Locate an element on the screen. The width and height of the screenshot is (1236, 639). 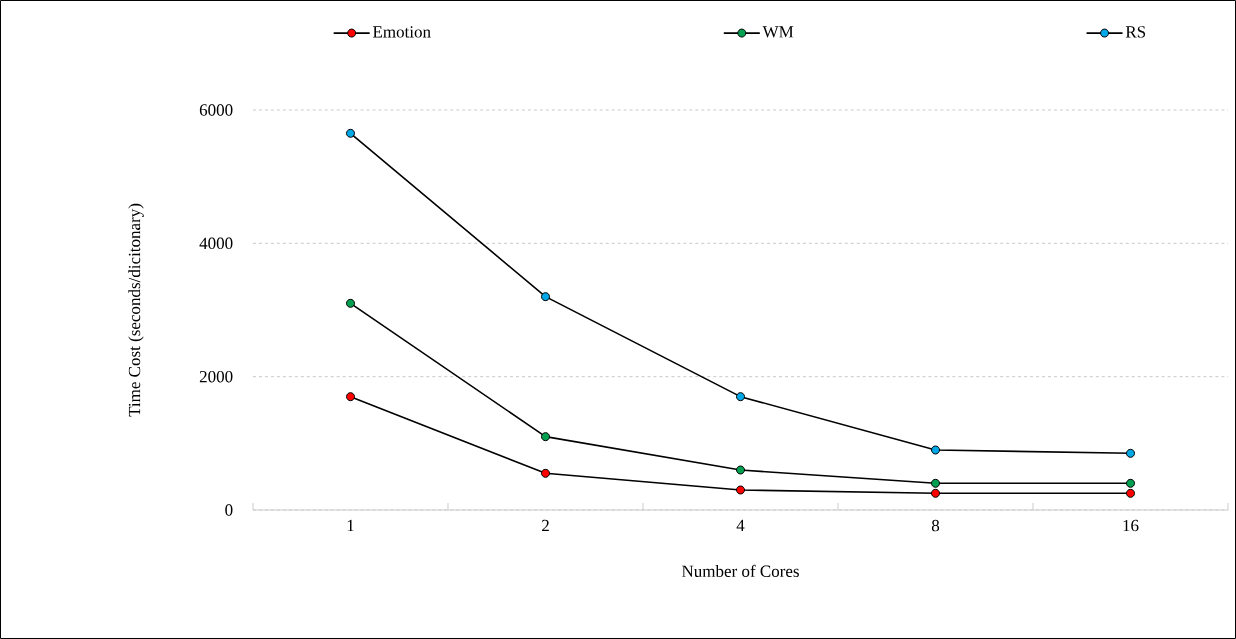
legend-label: Emotion is located at coordinates (401, 32).